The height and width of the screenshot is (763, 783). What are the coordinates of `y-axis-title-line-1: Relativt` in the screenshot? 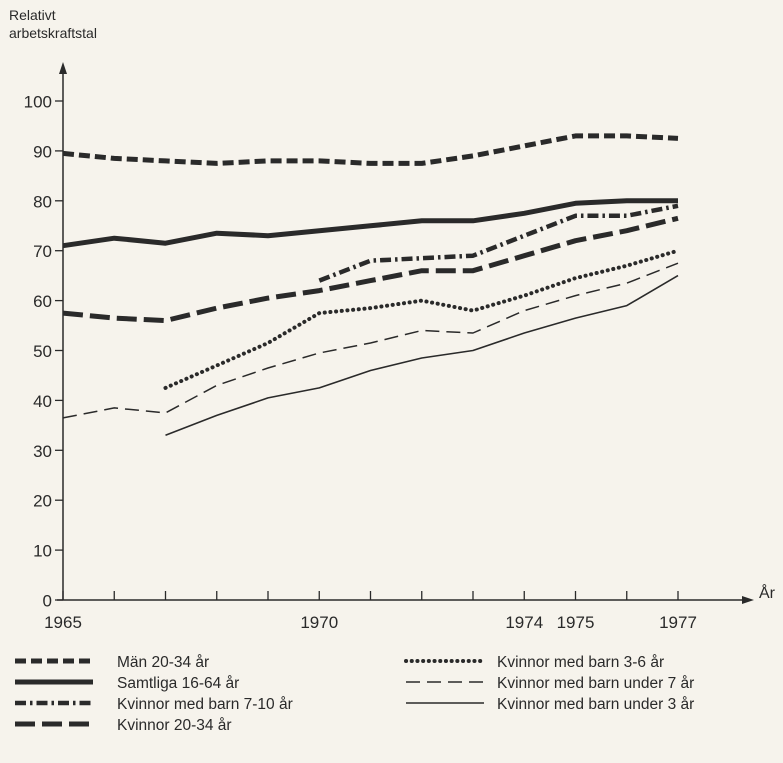 It's located at (32, 15).